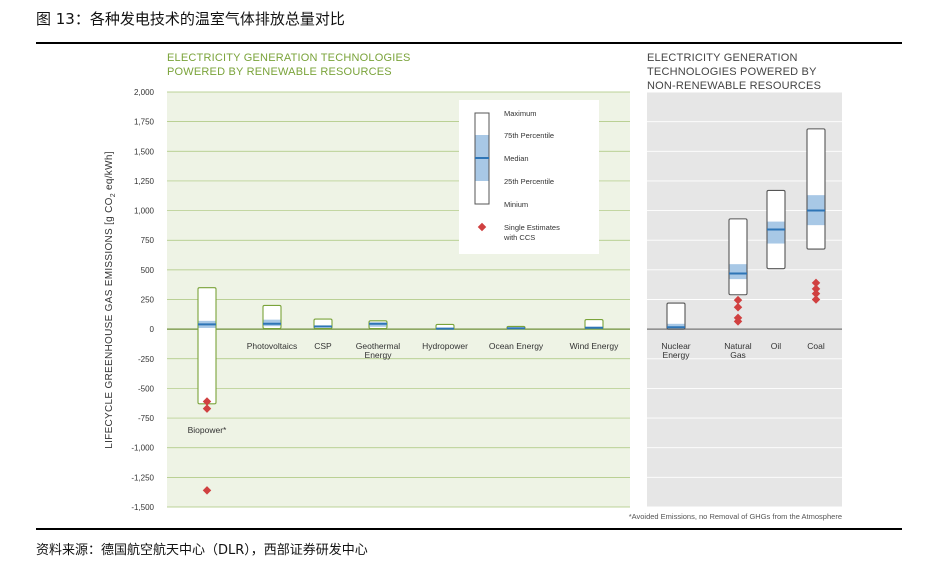 This screenshot has width=937, height=565. I want to click on y-tick-label: 2,000, so click(144, 92).